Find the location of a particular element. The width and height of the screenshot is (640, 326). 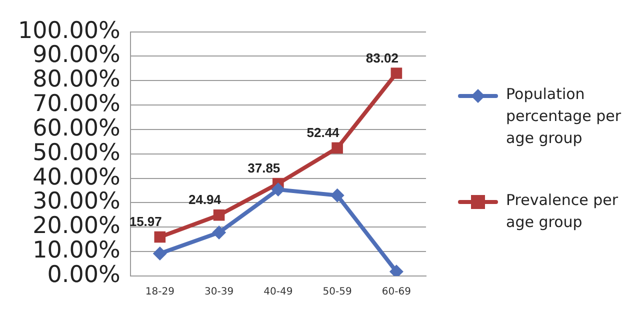

data-label: 83.02 is located at coordinates (382, 58).